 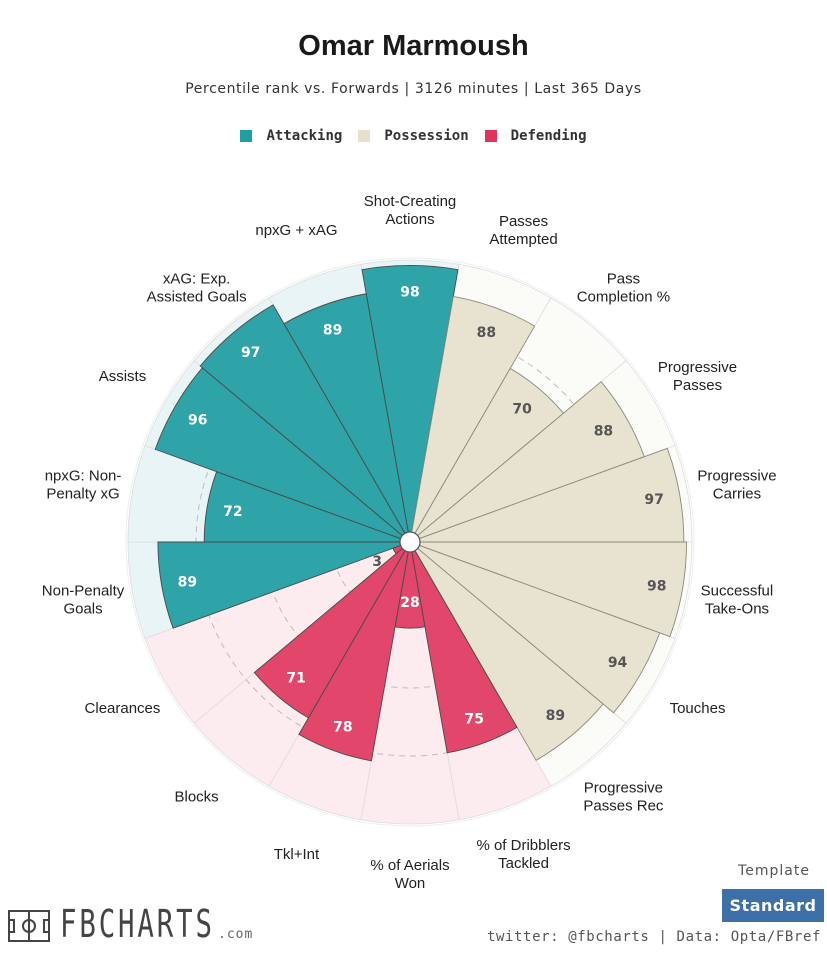 What do you see at coordinates (137, 924) in the screenshot?
I see `logo-wordmark: FBCHARTS` at bounding box center [137, 924].